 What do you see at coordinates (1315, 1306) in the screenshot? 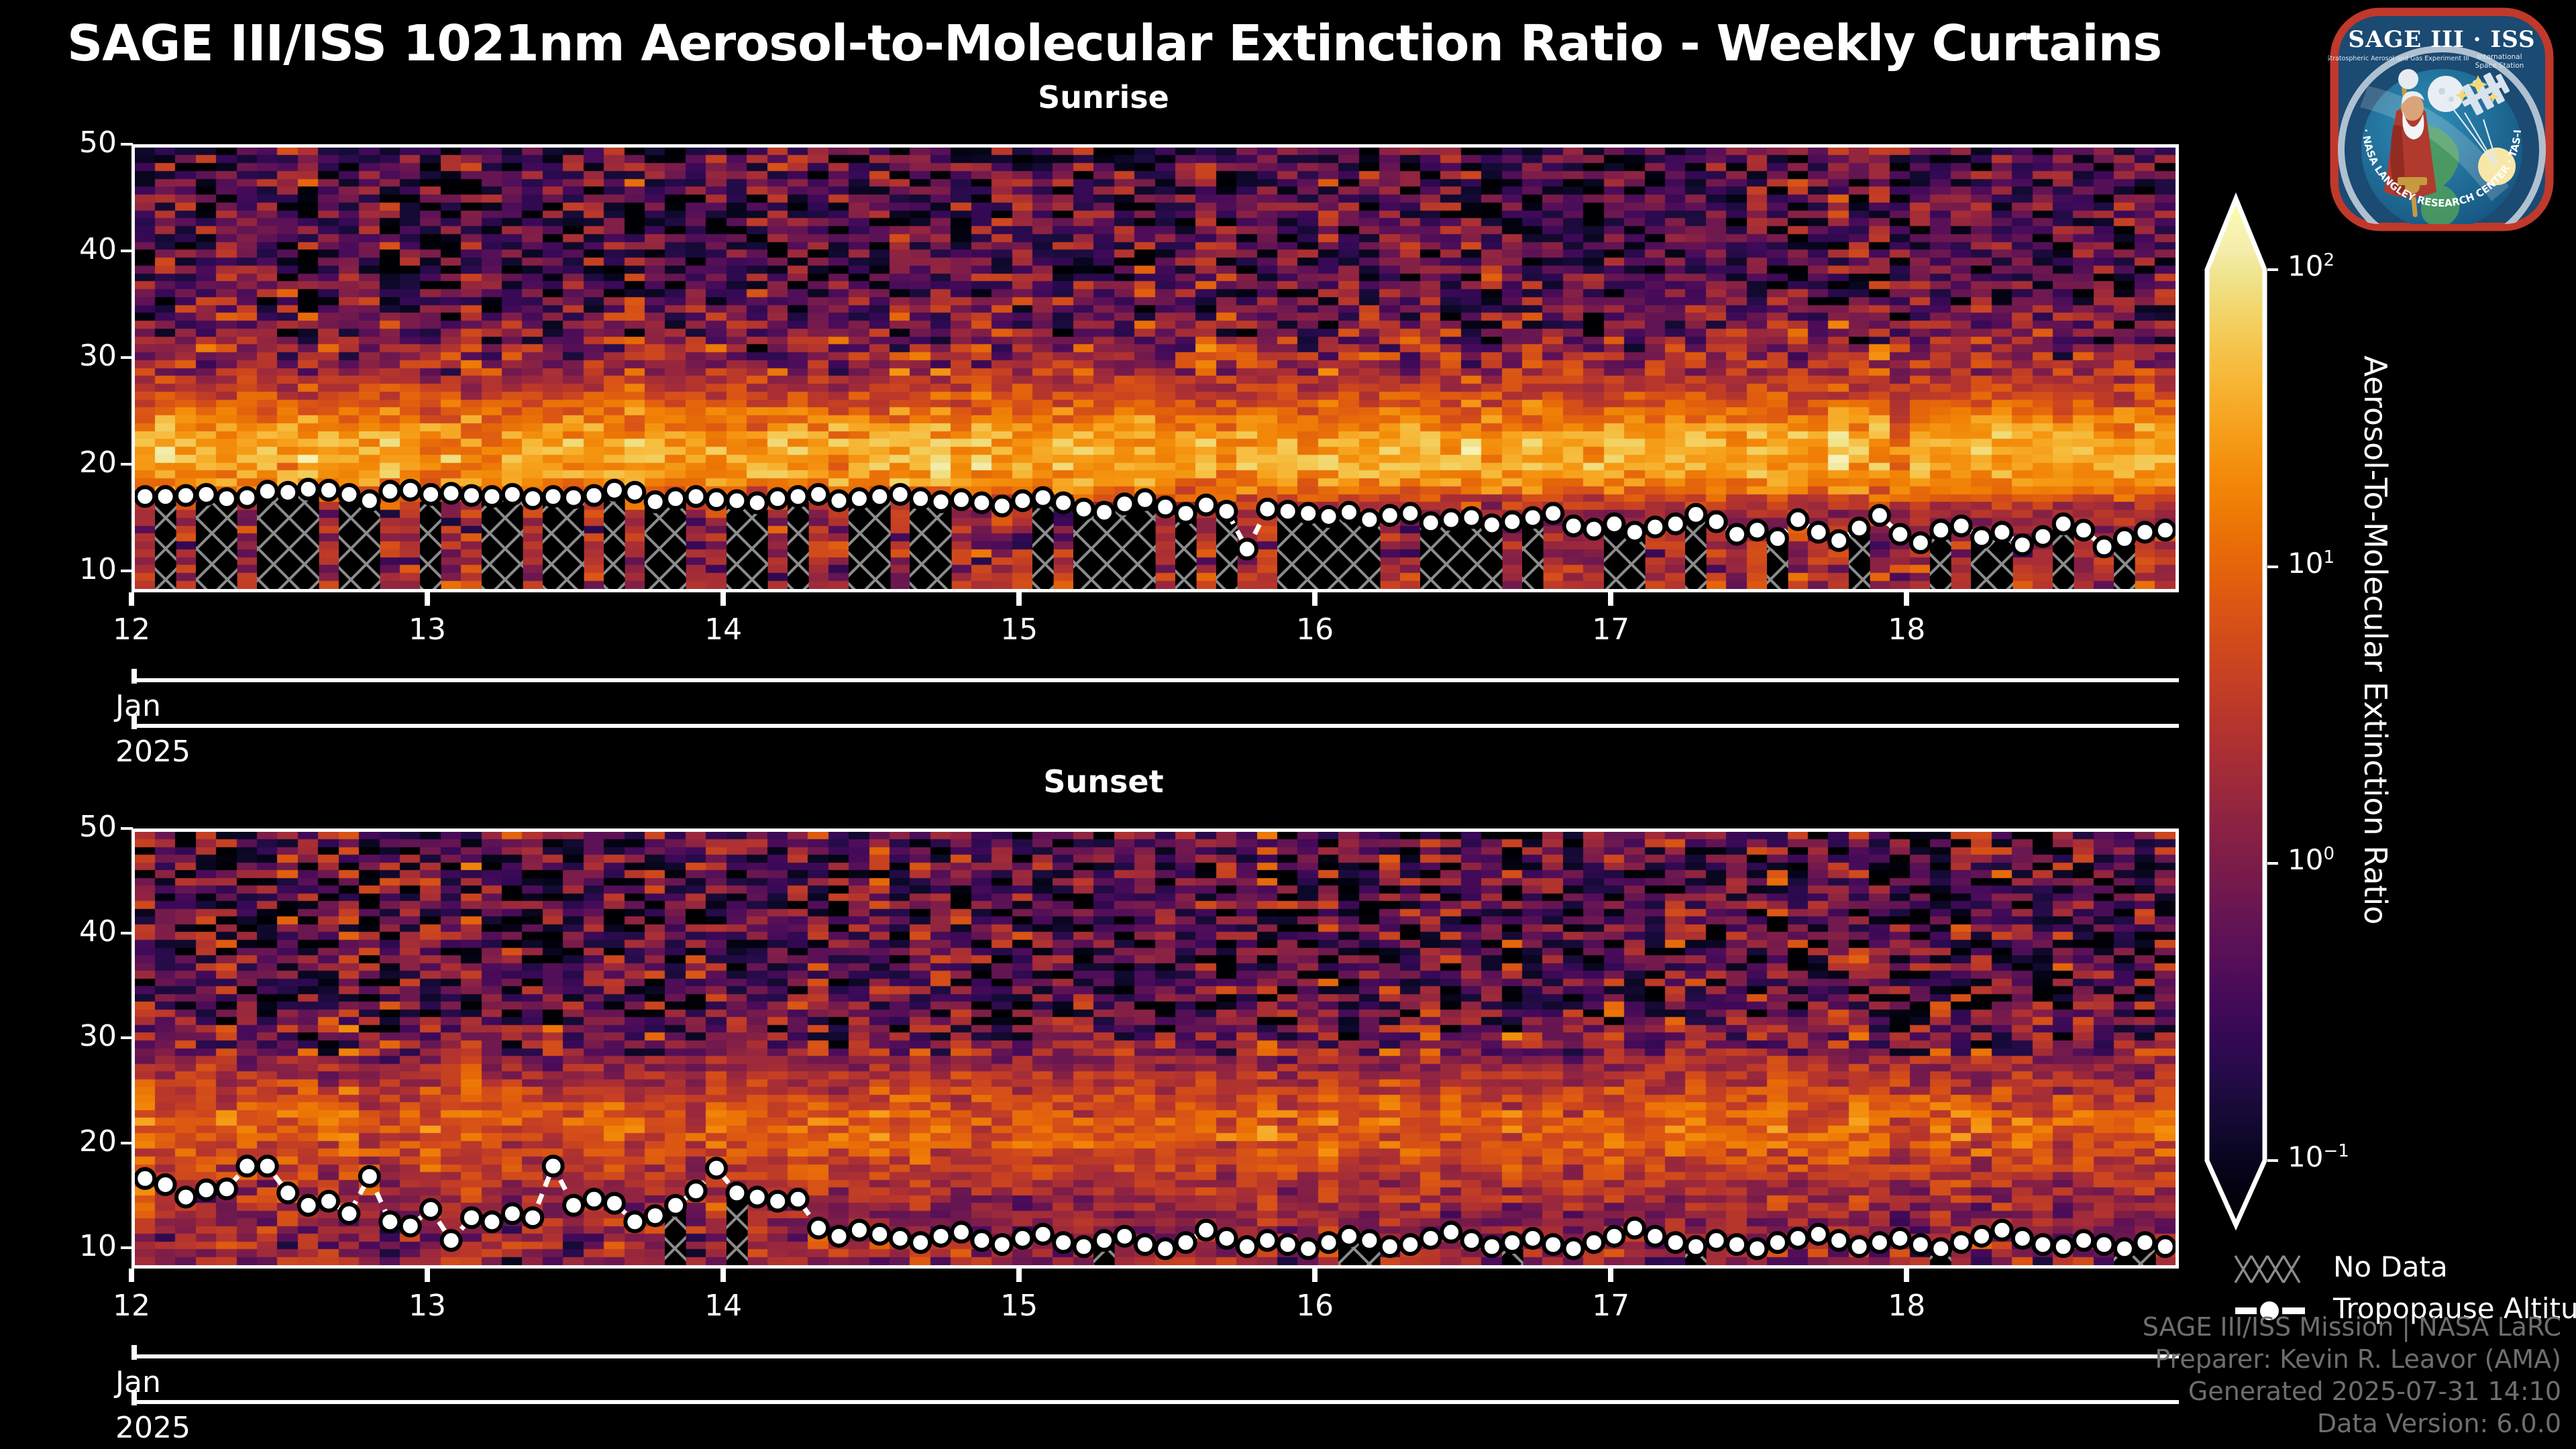
I see `x-axis-tick-label: 16` at bounding box center [1315, 1306].